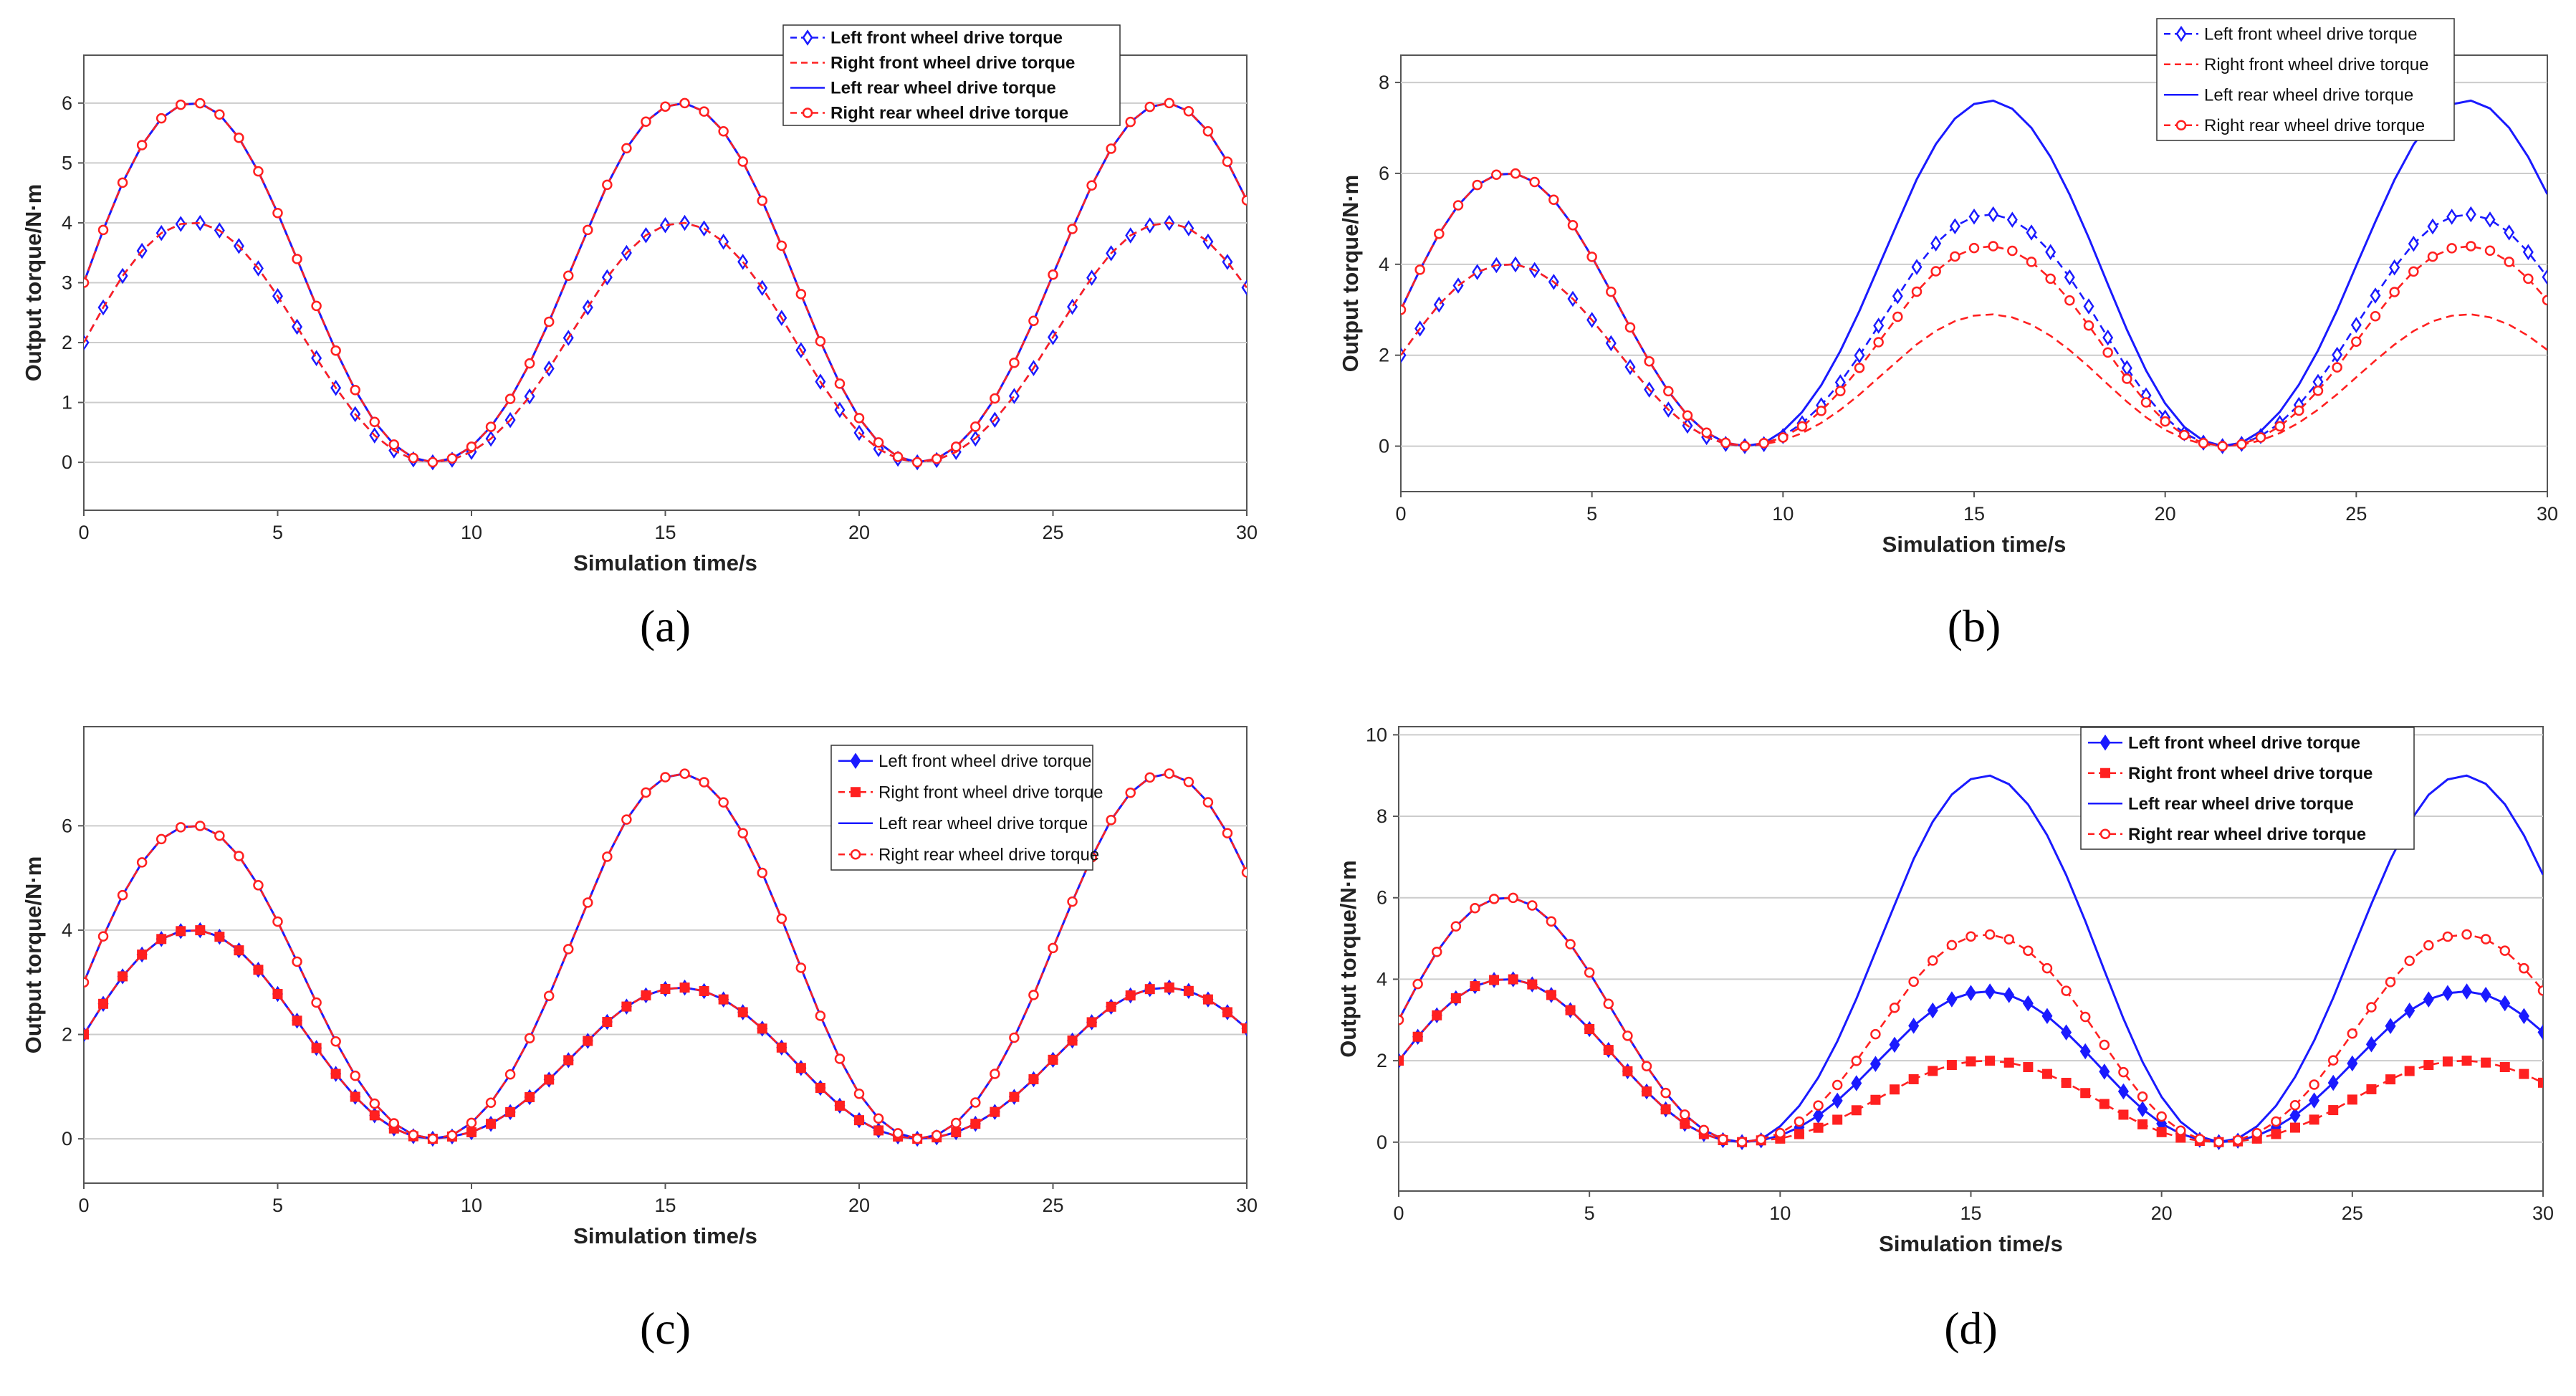  What do you see at coordinates (951, 75) in the screenshot?
I see `legend-box` at bounding box center [951, 75].